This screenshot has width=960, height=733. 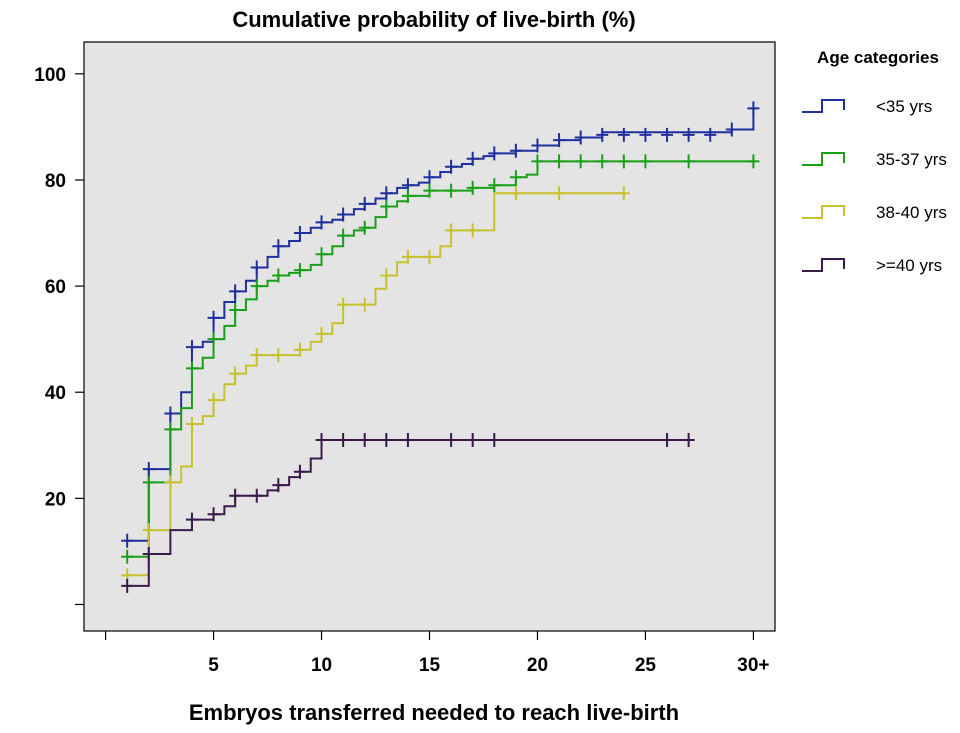 I want to click on x-tick-label: 30+, so click(x=753, y=665).